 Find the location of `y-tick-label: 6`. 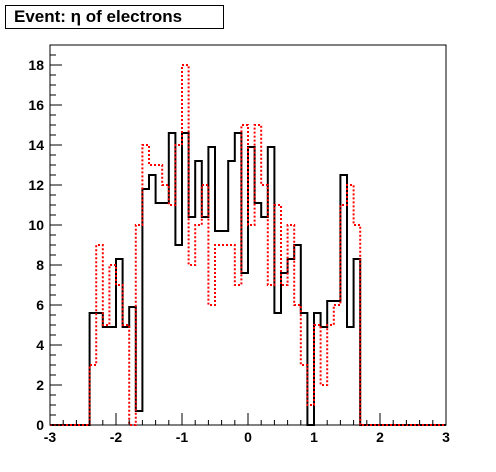

y-tick-label: 6 is located at coordinates (40, 305).